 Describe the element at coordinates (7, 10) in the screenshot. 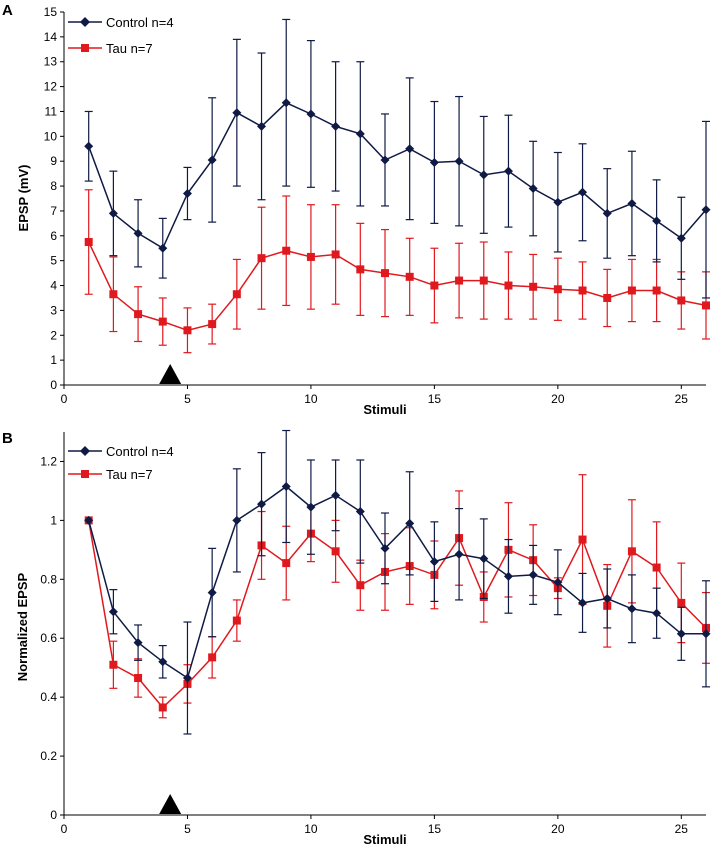

I see `panel-a-label: A` at that location.